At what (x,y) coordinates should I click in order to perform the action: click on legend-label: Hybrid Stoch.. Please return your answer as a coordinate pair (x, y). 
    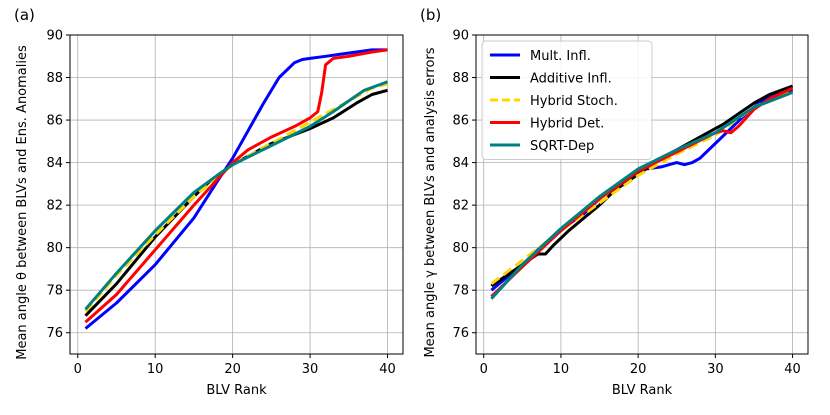
    Looking at the image, I should click on (574, 101).